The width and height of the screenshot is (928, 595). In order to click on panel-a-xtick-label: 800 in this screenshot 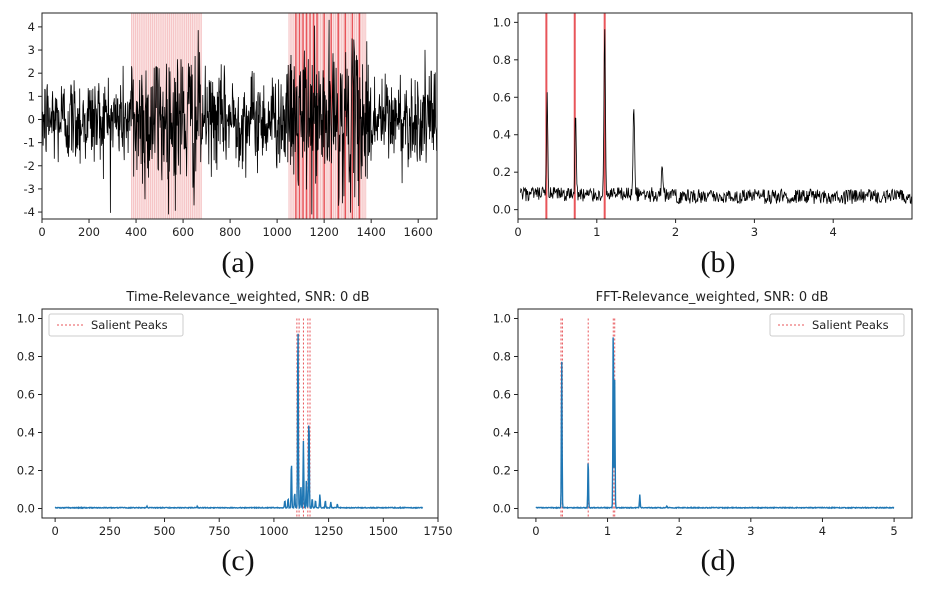, I will do `click(230, 232)`.